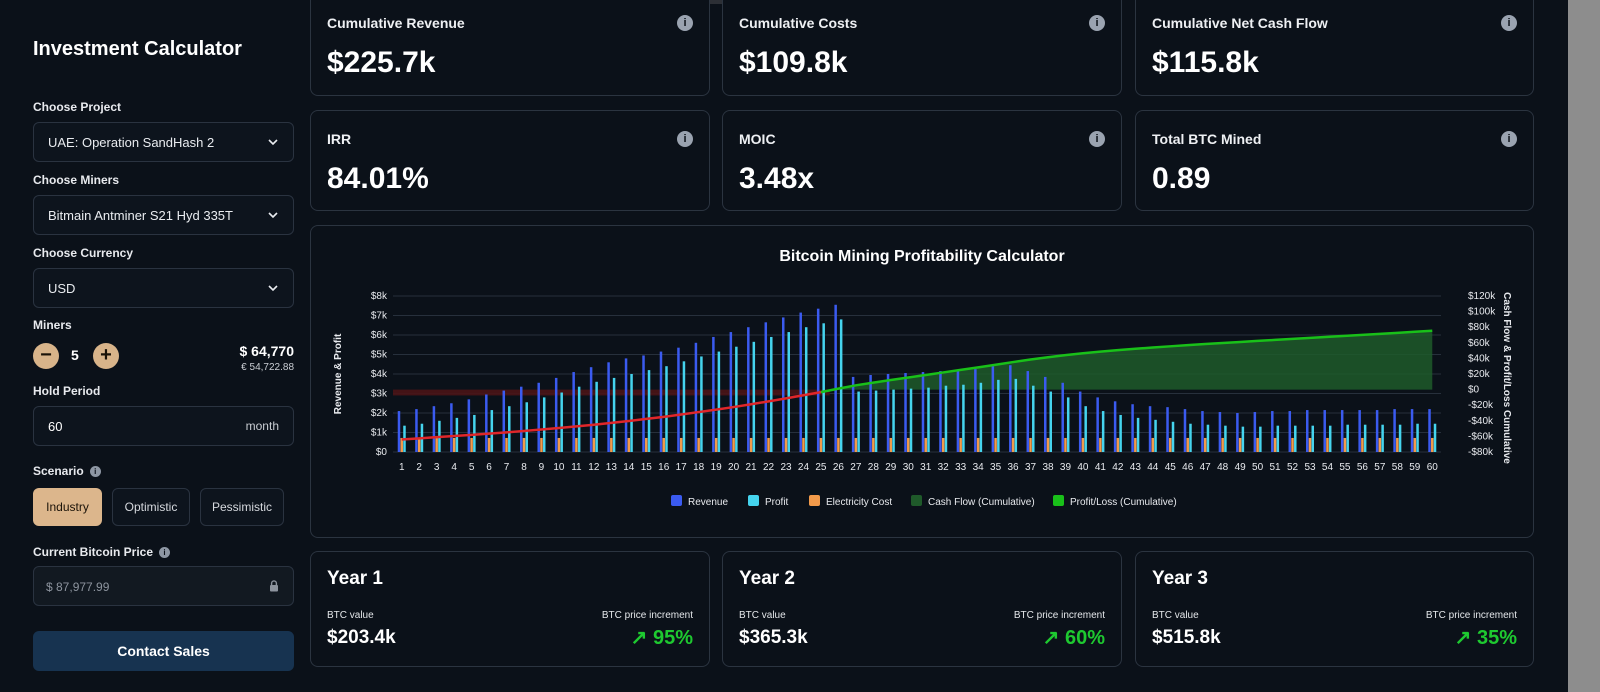  Describe the element at coordinates (672, 638) in the screenshot. I see `btc-increment-percent: 95%` at that location.